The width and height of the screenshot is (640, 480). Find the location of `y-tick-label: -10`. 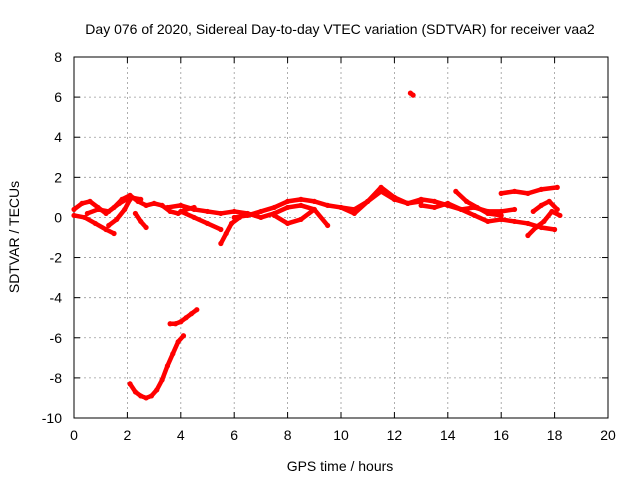

y-tick-label: -10 is located at coordinates (52, 418).